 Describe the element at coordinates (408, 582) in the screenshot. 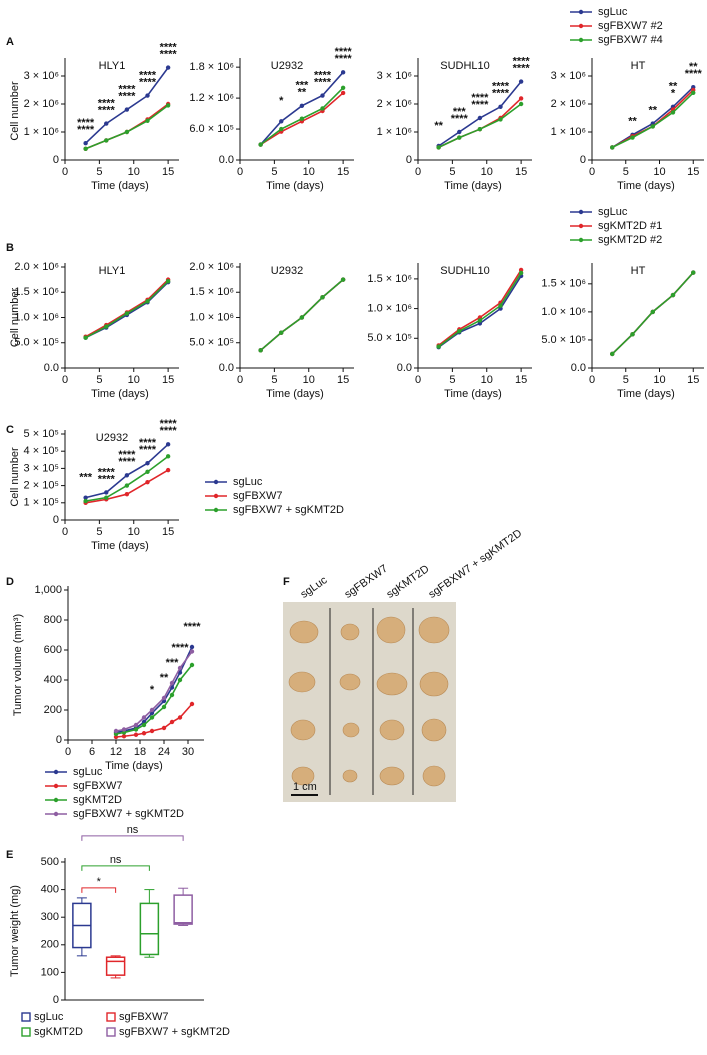

I see `photo-label: sgKMT2D` at that location.